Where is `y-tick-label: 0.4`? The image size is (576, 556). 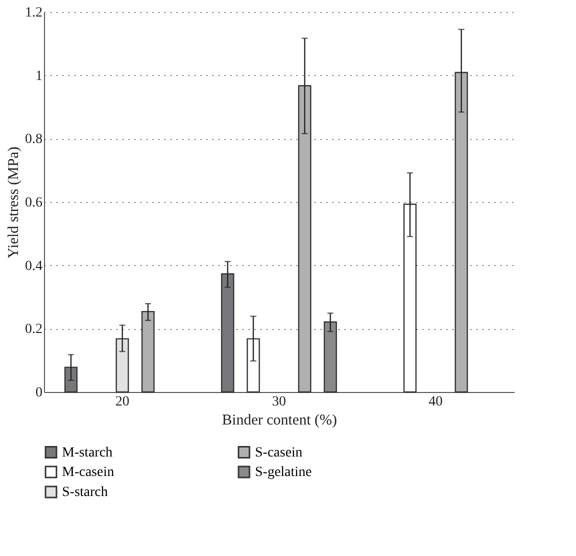 y-tick-label: 0.4 is located at coordinates (33, 266).